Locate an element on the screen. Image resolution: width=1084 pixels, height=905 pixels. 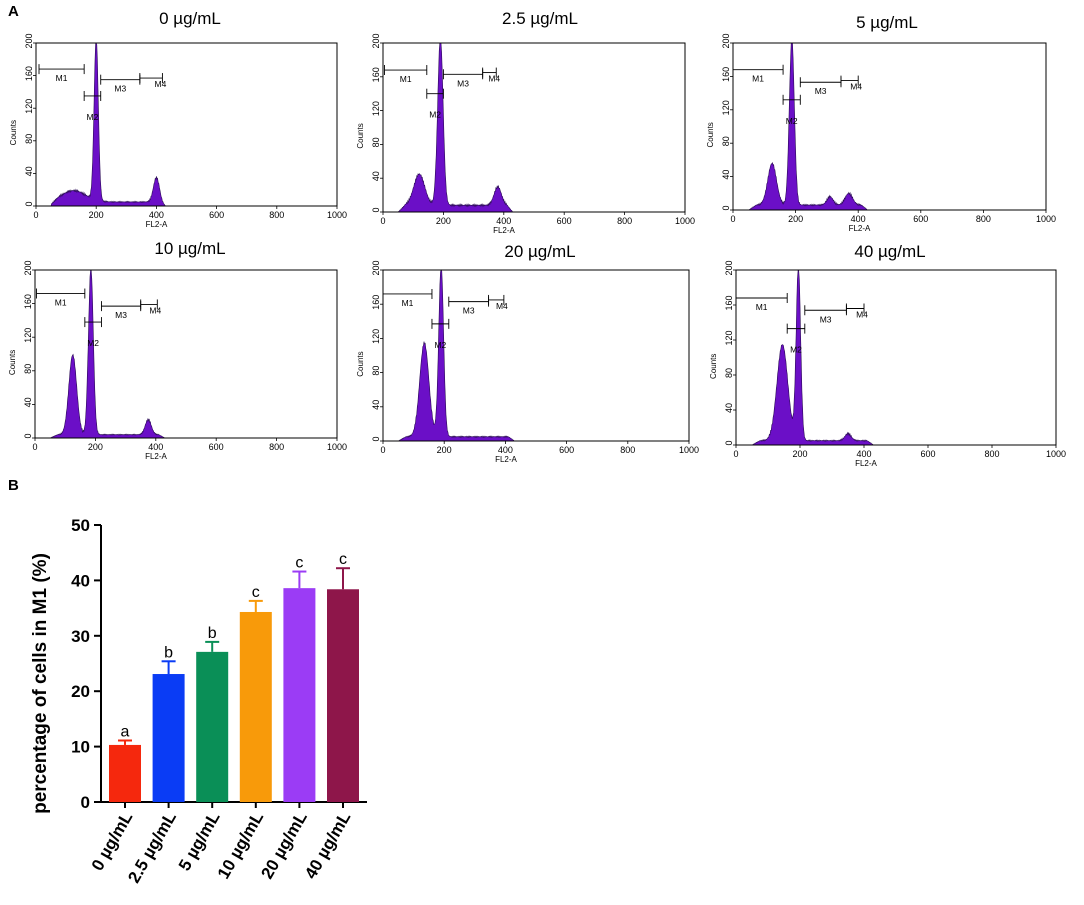
bar-x-tick-label: 0 µg/mL is located at coordinates (112, 841).